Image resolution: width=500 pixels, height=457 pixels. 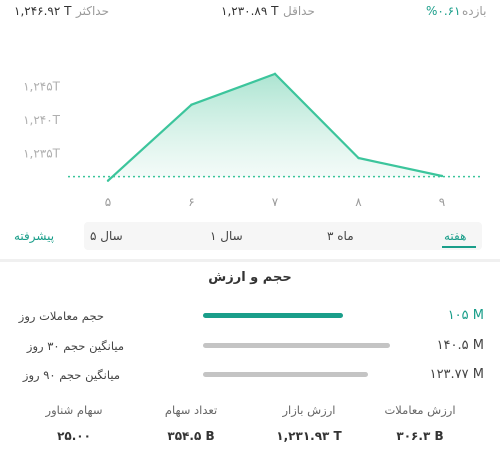 I want to click on tab-week-underline, so click(x=459, y=247).